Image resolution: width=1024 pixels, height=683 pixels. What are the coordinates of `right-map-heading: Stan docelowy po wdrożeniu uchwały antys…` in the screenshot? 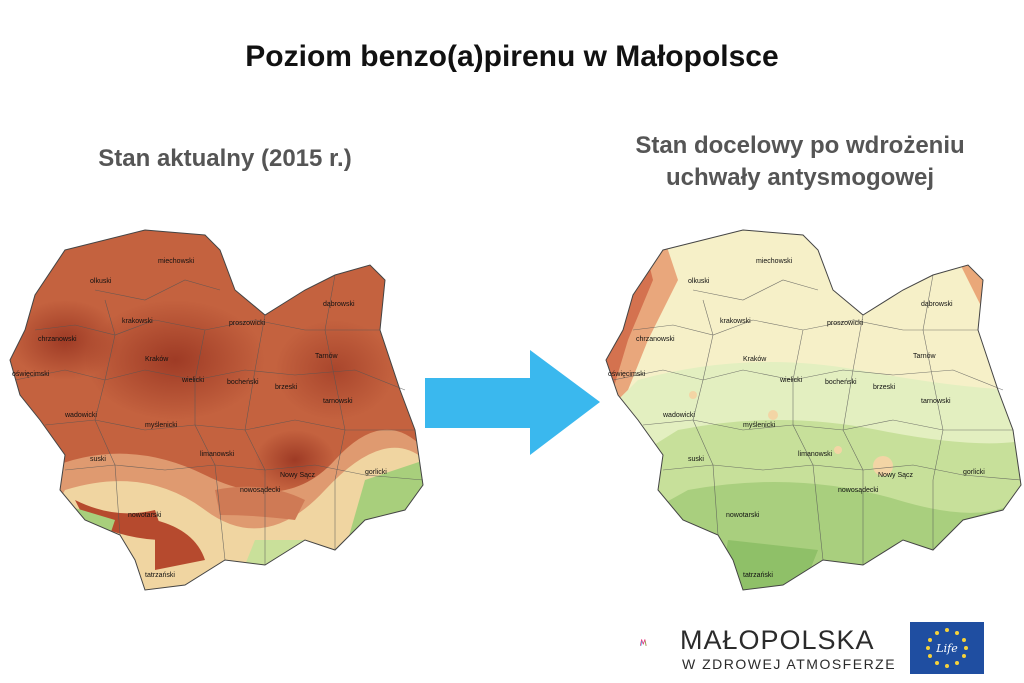 It's located at (800, 162).